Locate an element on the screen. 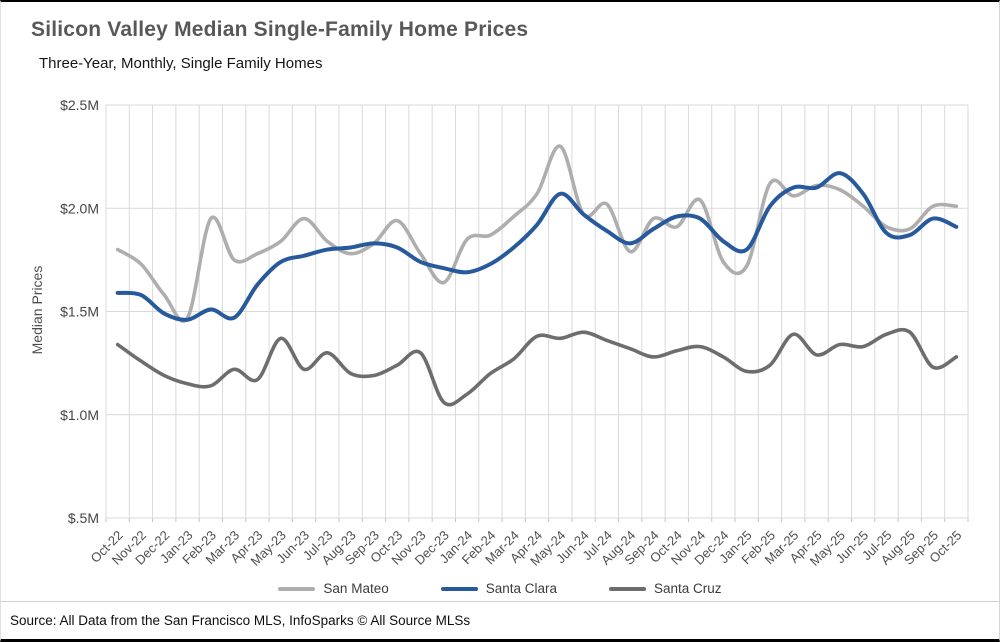  legend-item-san-mateo: San Mateo is located at coordinates (333, 588).